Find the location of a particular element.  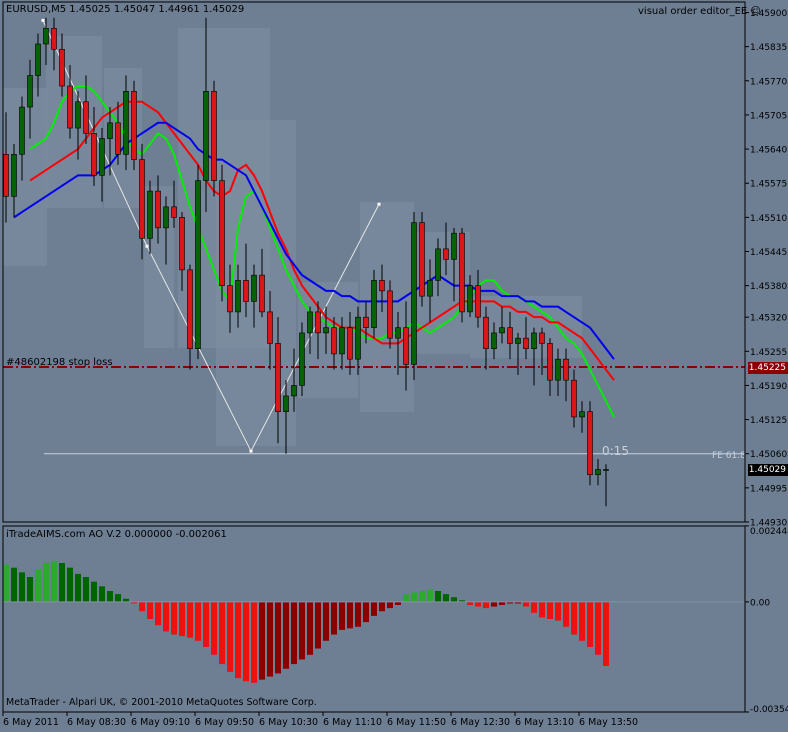

time-tick-label: 6 May 2011 is located at coordinates (31, 722).